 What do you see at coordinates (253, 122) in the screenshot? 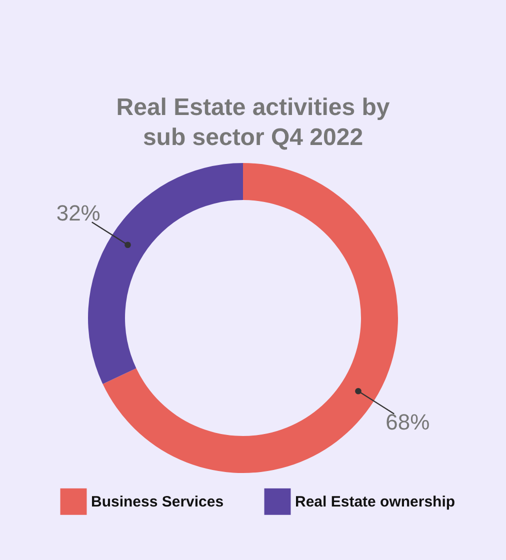
I see `chart-title: Real Estate activities by sub sector Q4 2022` at bounding box center [253, 122].